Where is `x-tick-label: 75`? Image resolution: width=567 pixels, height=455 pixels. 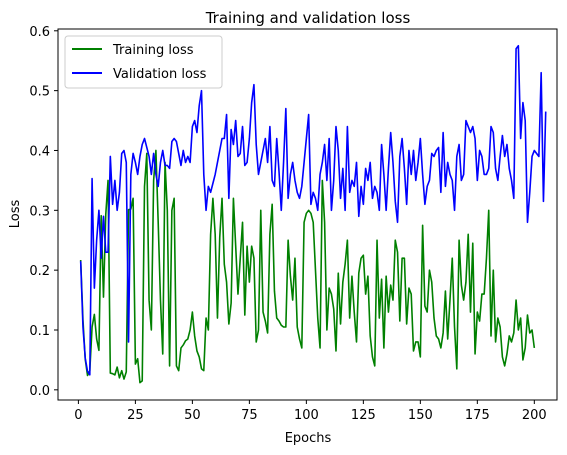 x-tick-label: 75 is located at coordinates (249, 415).